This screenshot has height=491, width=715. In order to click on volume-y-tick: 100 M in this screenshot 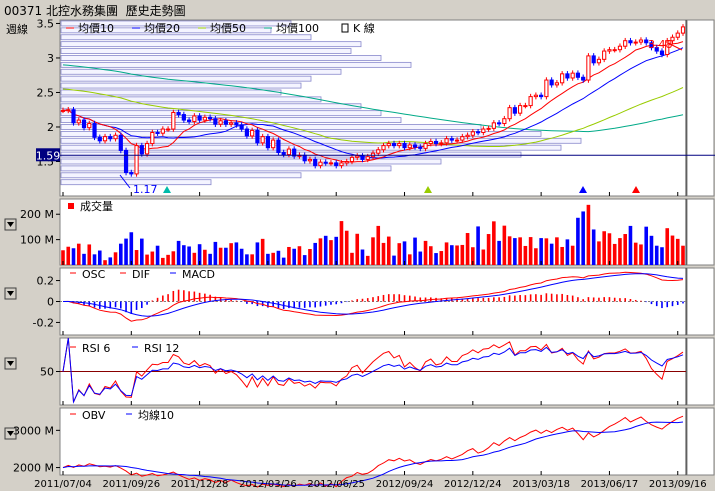, I will do `click(37, 240)`.